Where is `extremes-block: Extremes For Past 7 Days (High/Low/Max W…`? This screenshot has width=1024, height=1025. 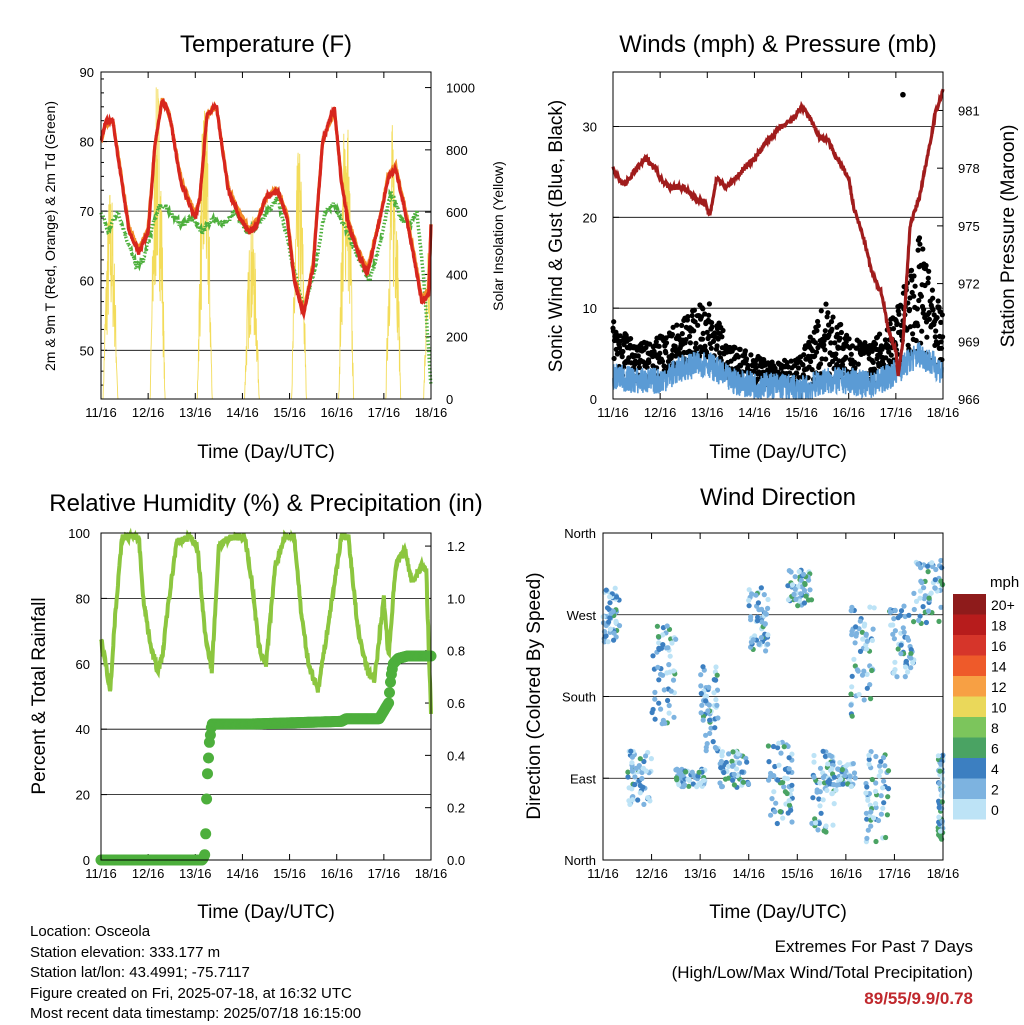 extremes-block: Extremes For Past 7 Days (High/Low/Max W… is located at coordinates (822, 973).